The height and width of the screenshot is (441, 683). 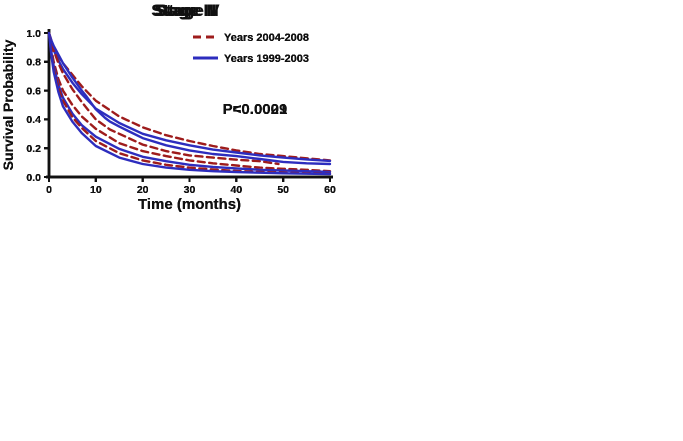 I want to click on y-tick-label: 0.2, so click(x=33, y=149).